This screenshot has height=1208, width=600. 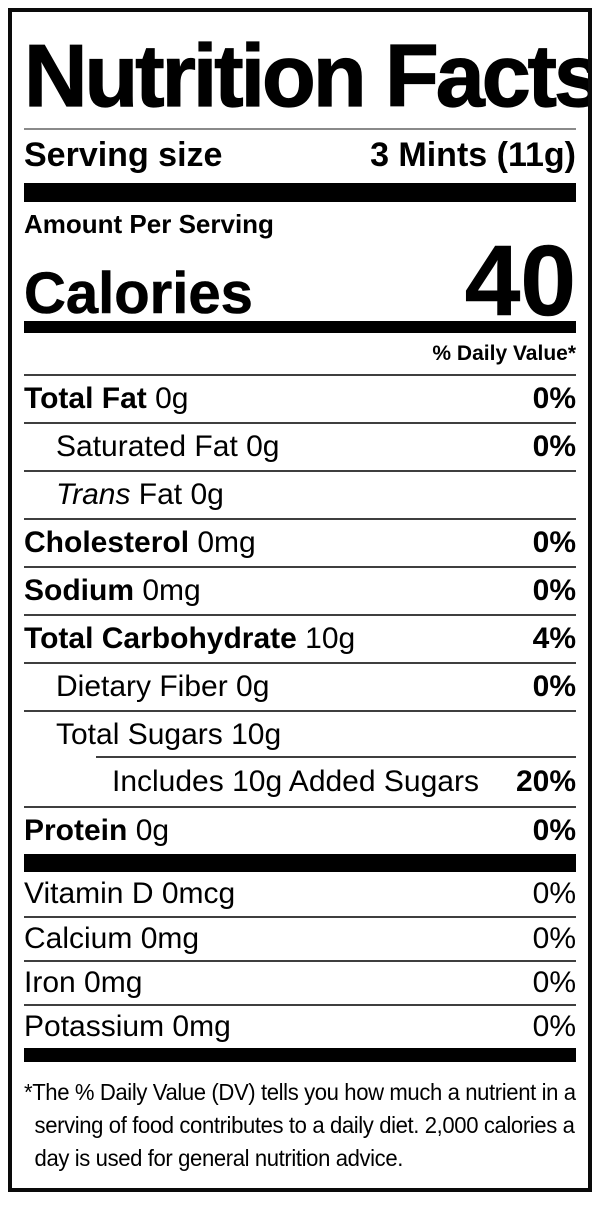 What do you see at coordinates (97, 495) in the screenshot?
I see `nutrient-name-italic: Trans` at bounding box center [97, 495].